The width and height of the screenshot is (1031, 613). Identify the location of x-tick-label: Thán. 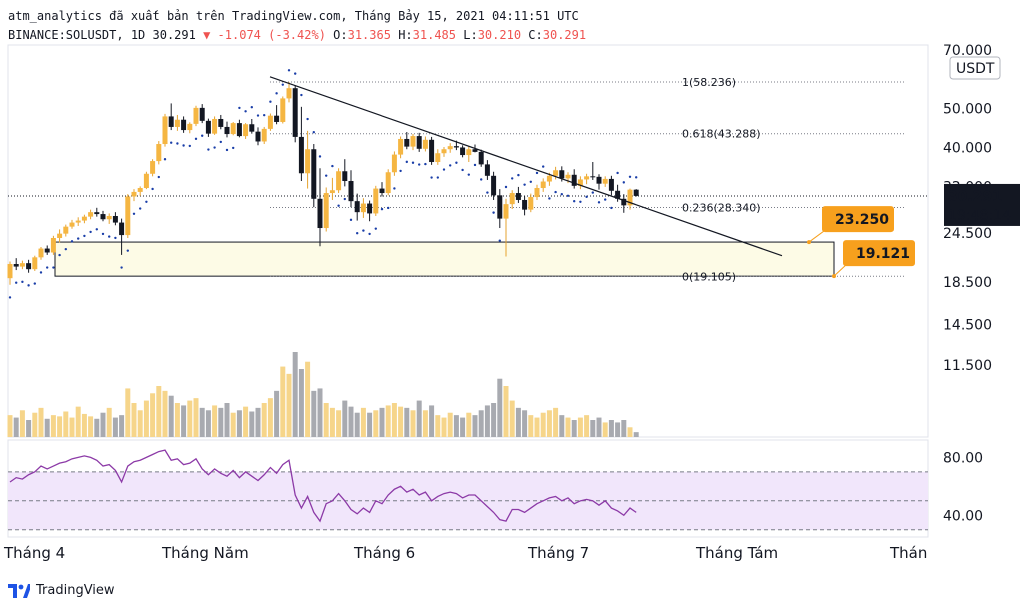
(908, 553).